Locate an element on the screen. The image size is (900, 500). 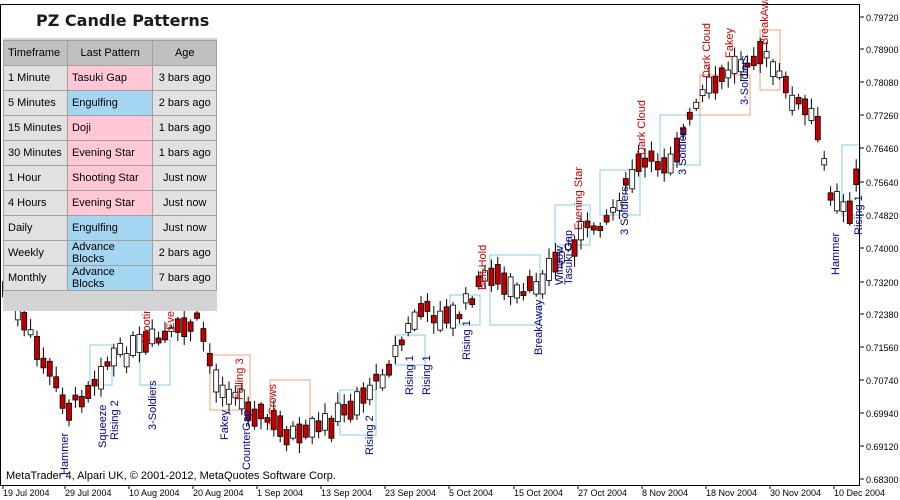
y-tick-label: 0.71560 is located at coordinates (882, 348).